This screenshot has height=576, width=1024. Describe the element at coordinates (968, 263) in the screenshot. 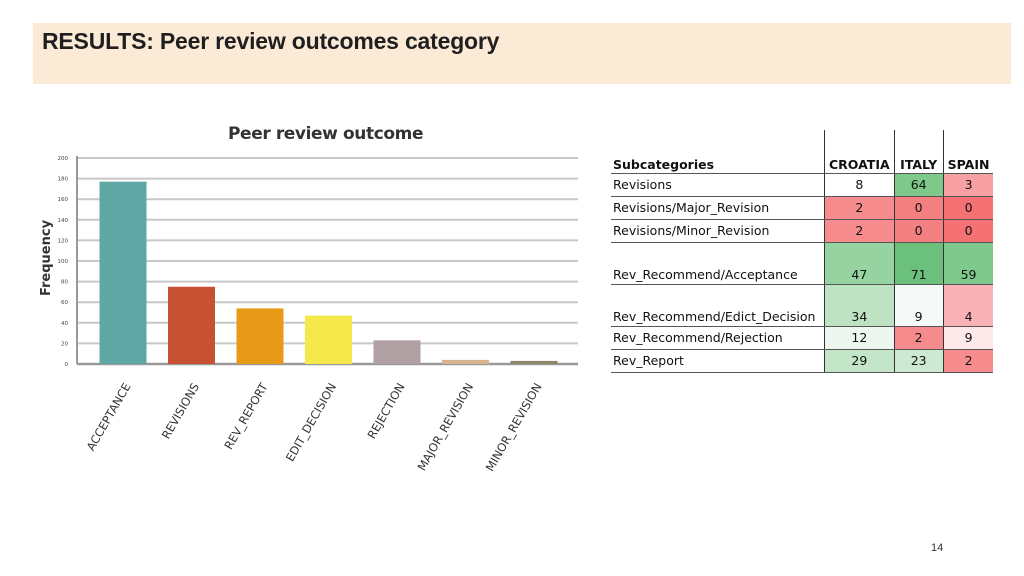

I see `table-cell: 59` at that location.